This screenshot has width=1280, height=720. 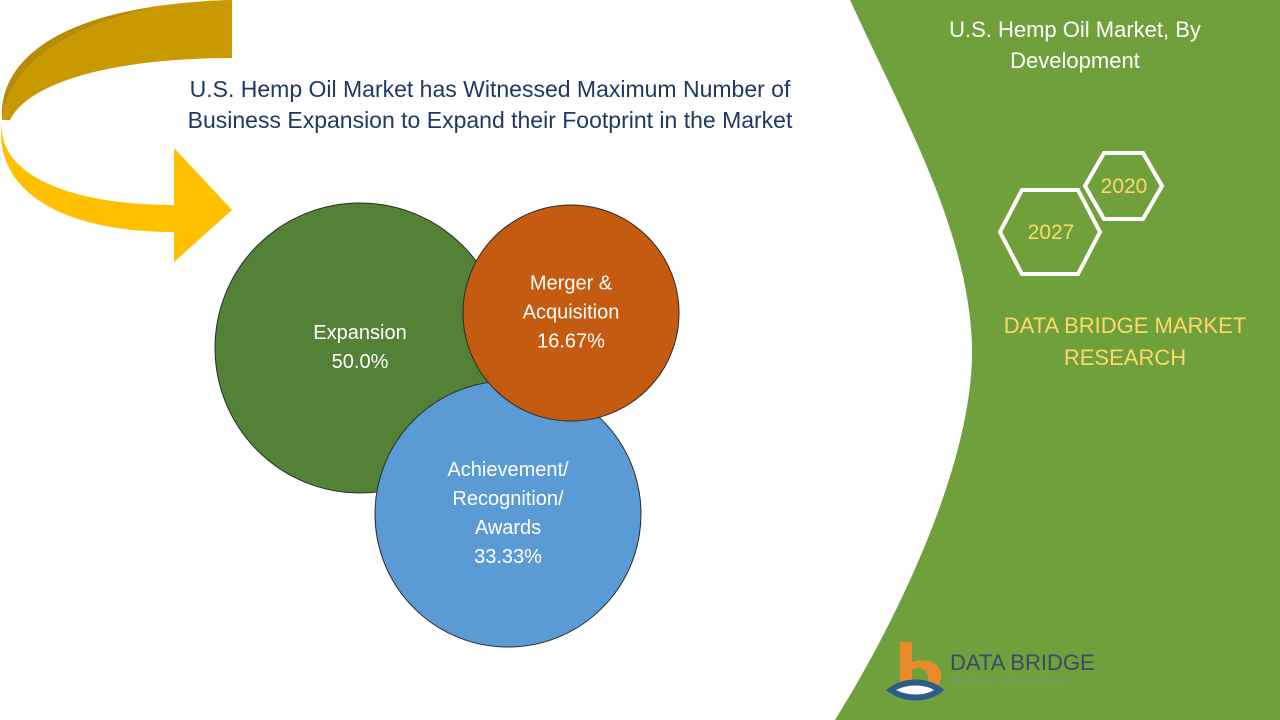 I want to click on bubble-label-expansion-name: Expansion, so click(x=360, y=333).